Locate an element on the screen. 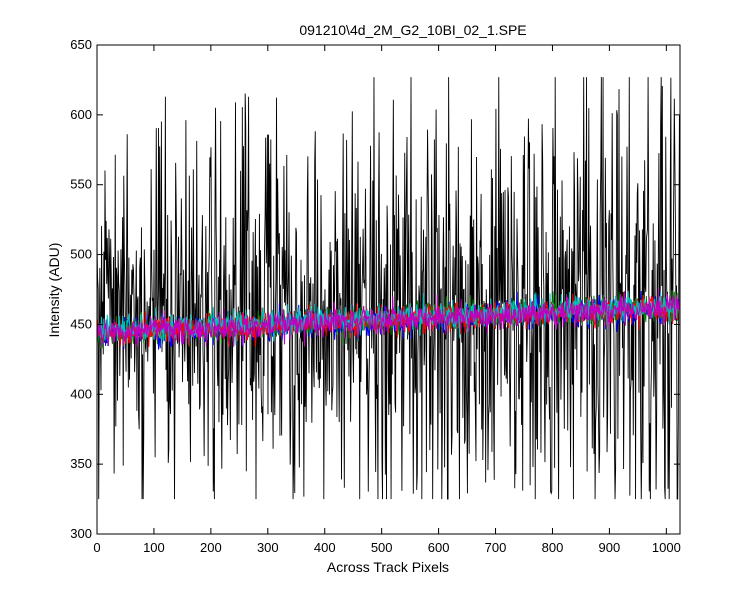 The height and width of the screenshot is (600, 750). x-tick-label: 600 is located at coordinates (439, 547).